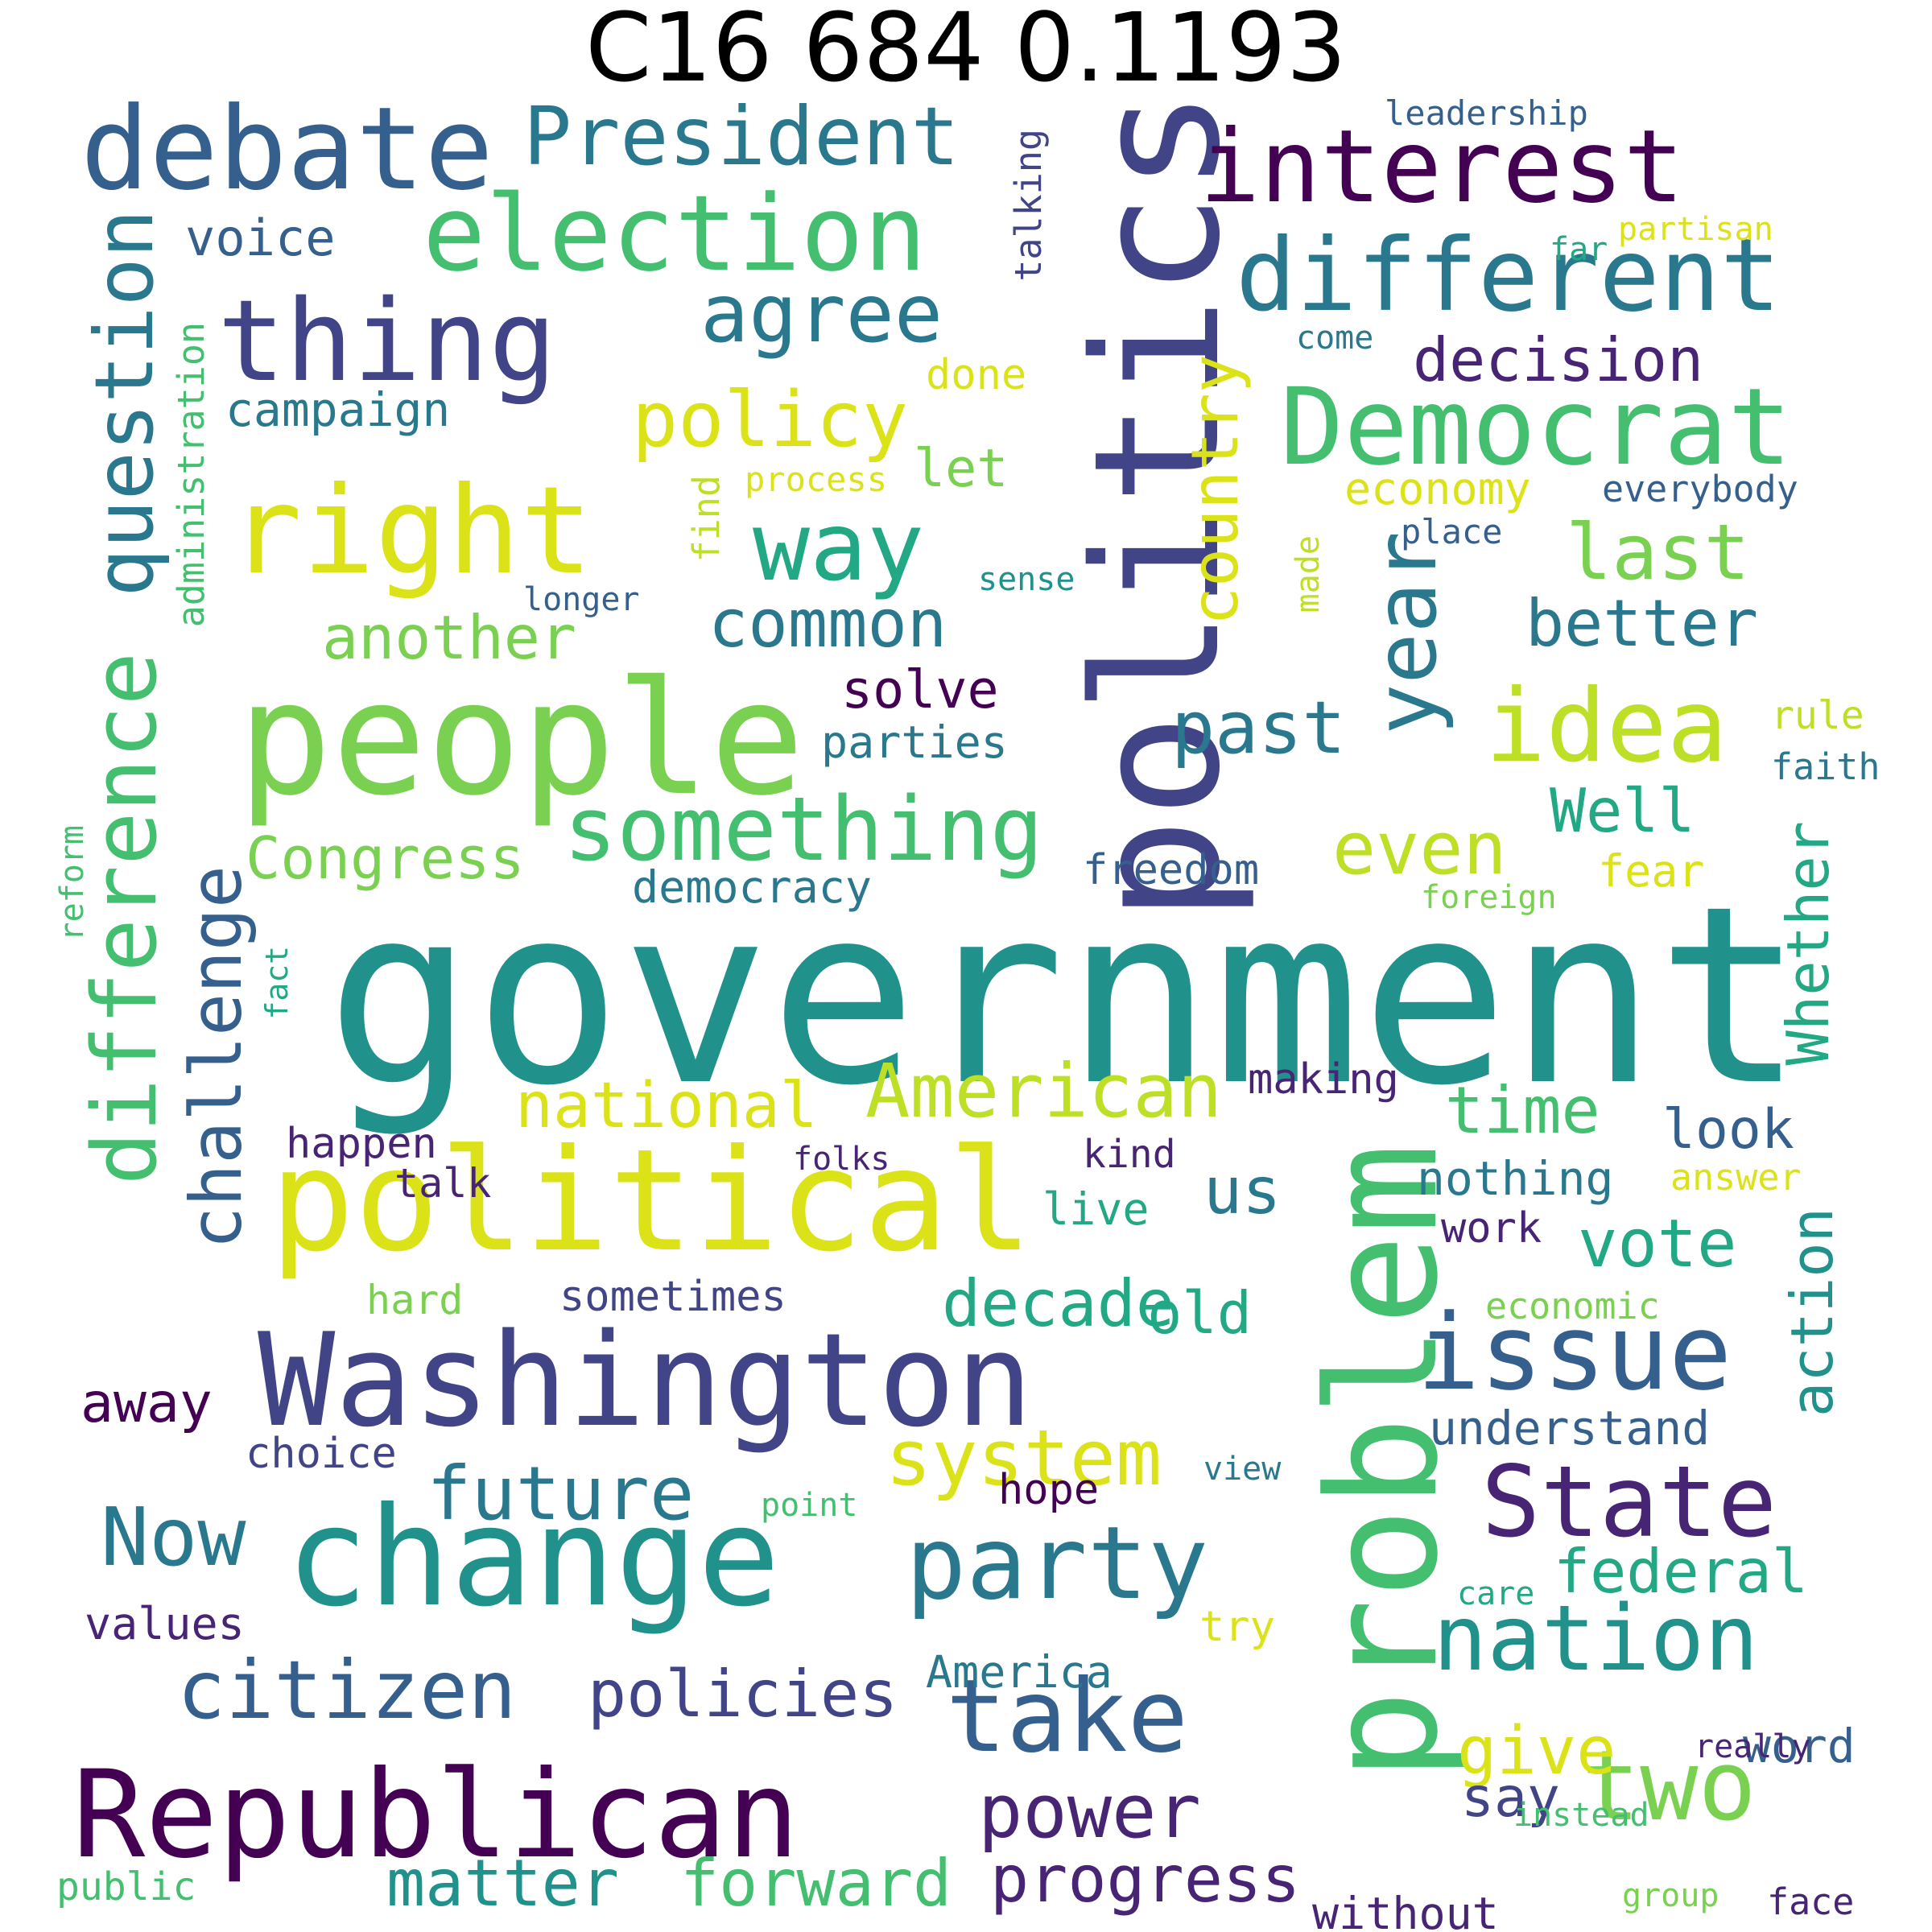 Image resolution: width=1932 pixels, height=1932 pixels. Describe the element at coordinates (347, 1690) in the screenshot. I see `word-citizen: citizen` at that location.